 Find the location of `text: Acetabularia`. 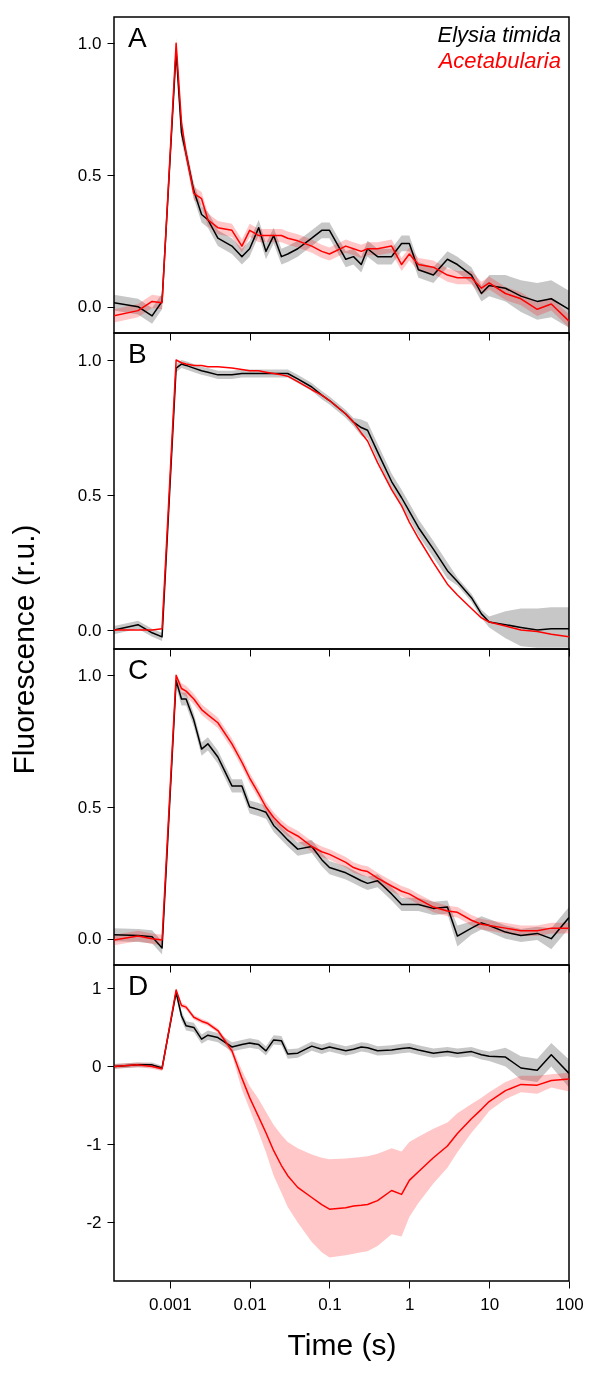

text: Acetabularia is located at coordinates (498, 60).